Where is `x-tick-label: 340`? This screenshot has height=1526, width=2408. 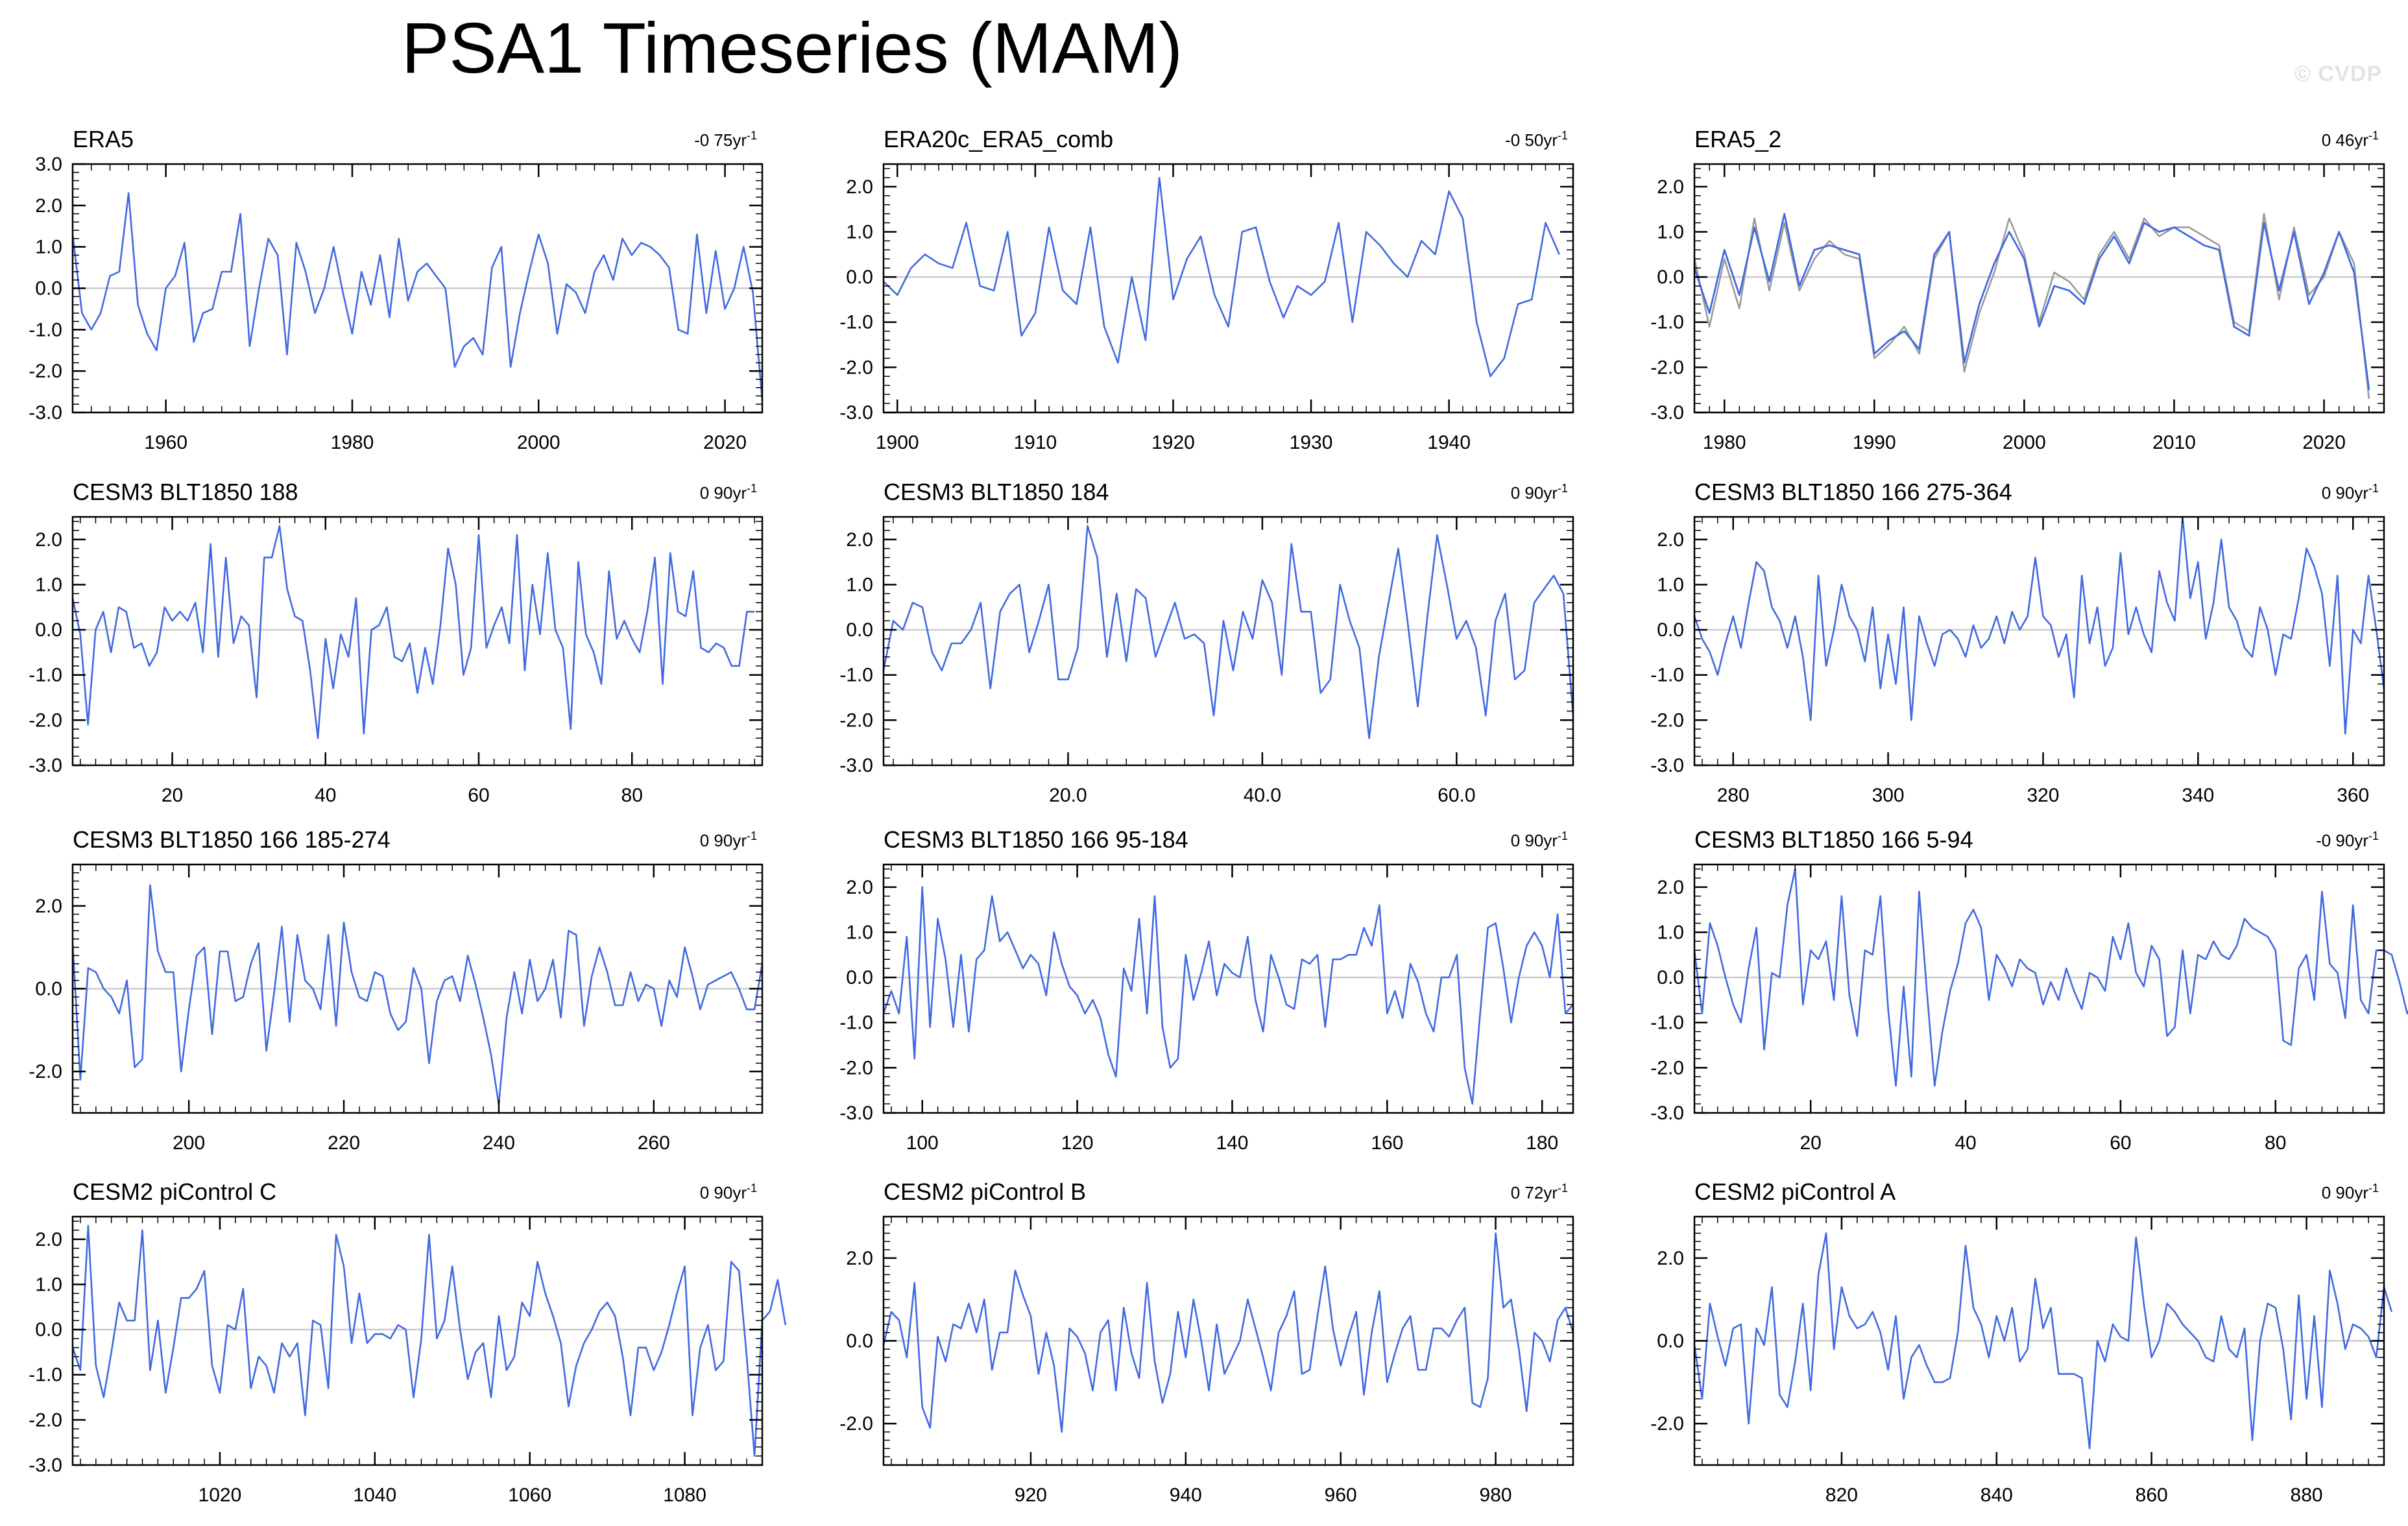 x-tick-label: 340 is located at coordinates (2198, 795).